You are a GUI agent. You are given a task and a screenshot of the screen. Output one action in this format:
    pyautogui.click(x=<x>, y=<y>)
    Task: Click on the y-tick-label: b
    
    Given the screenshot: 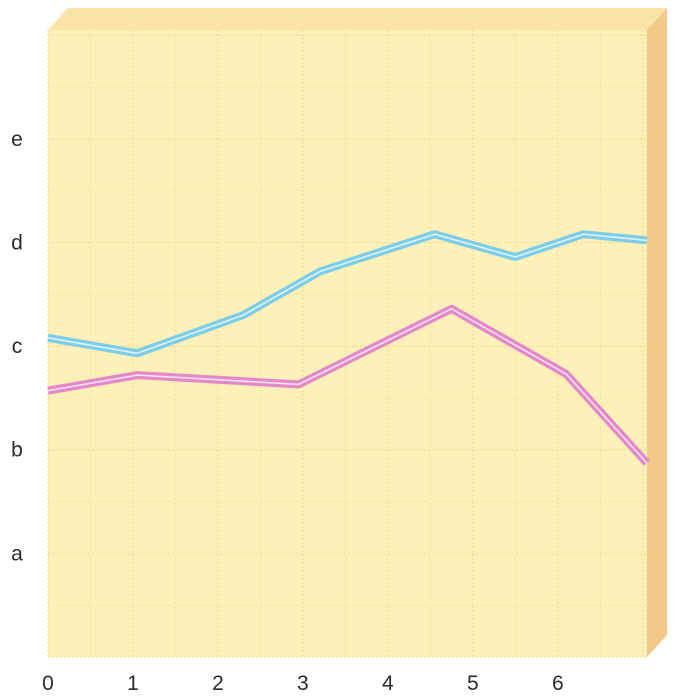 What is the action you would take?
    pyautogui.click(x=17, y=450)
    